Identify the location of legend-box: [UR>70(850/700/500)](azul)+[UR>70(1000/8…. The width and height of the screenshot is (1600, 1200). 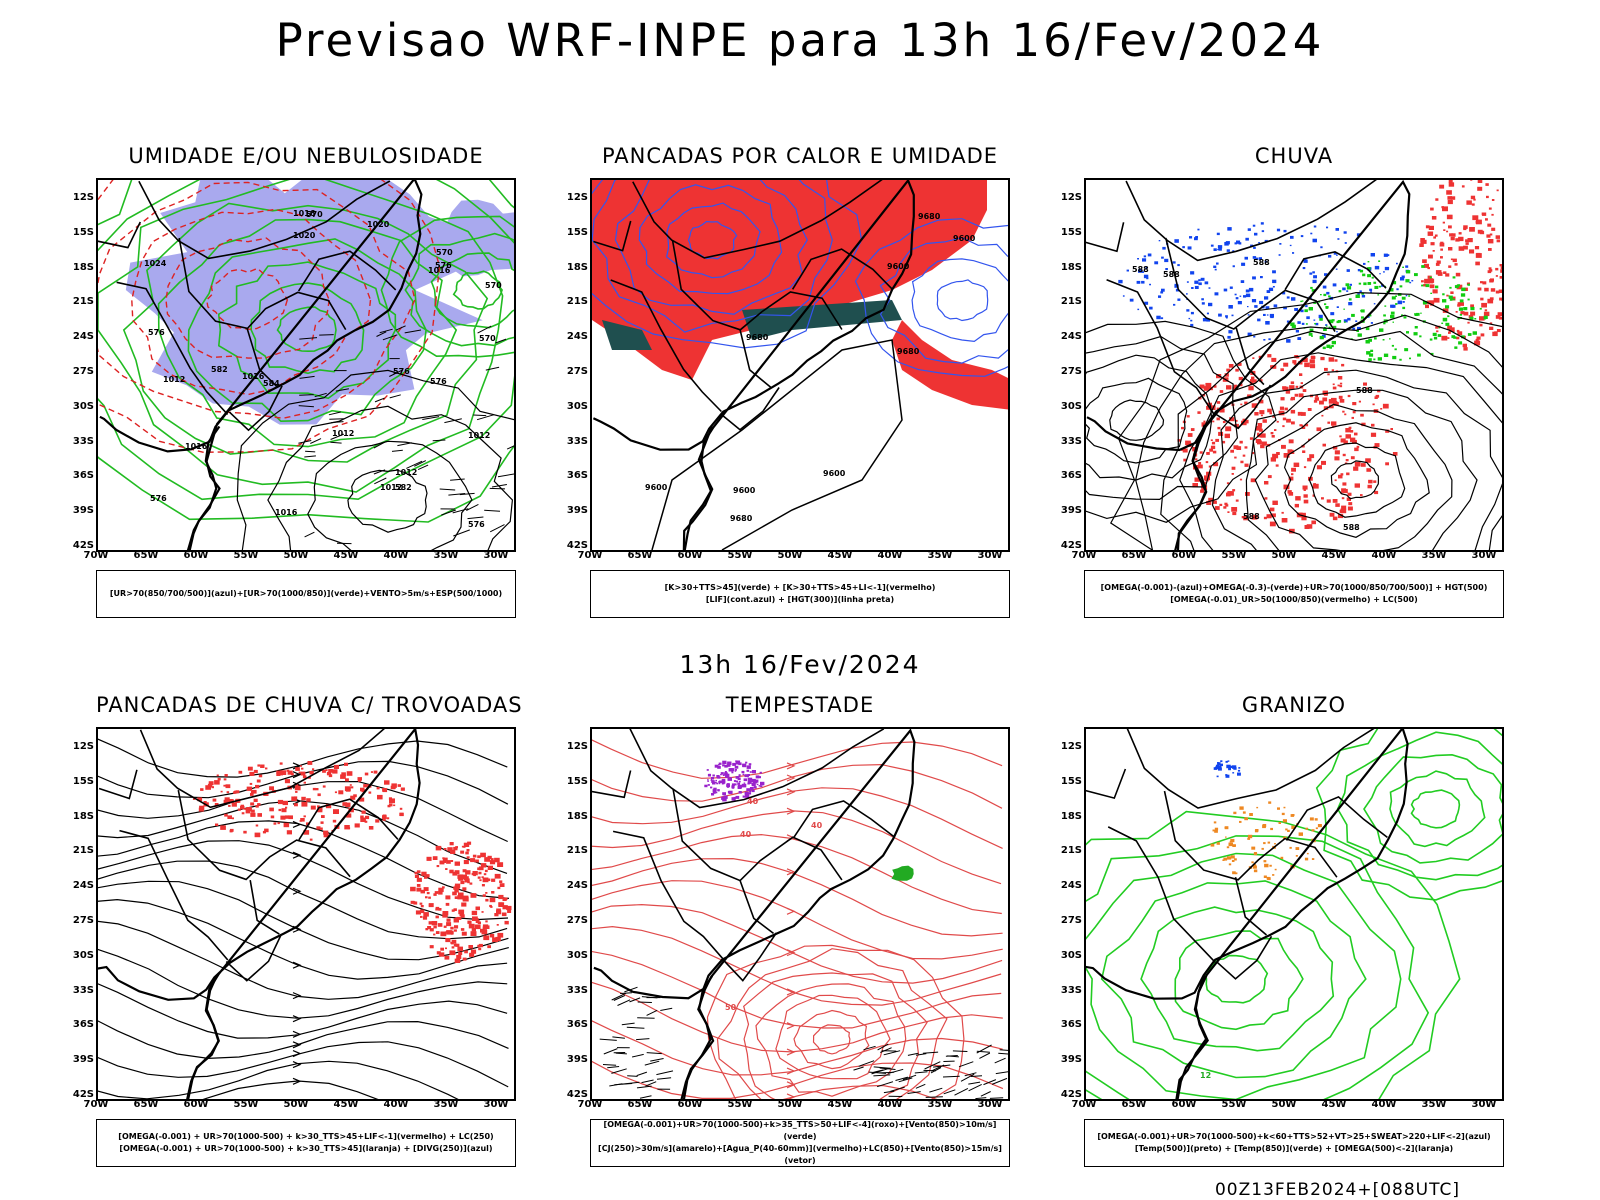
(306, 594).